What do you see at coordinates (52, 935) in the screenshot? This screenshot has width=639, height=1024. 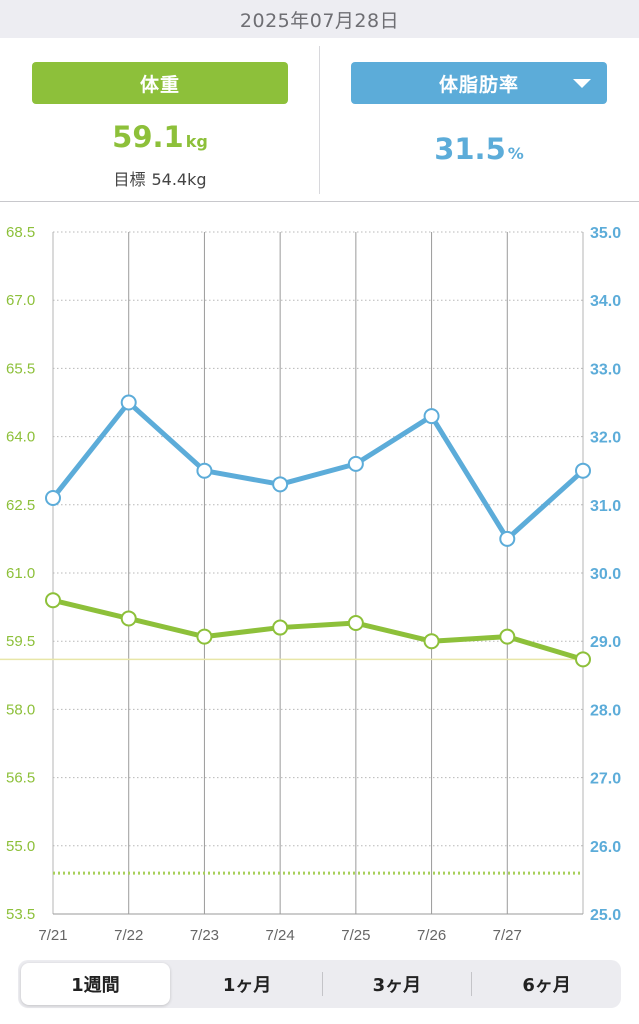 I see `x-tick-label: 7/21` at bounding box center [52, 935].